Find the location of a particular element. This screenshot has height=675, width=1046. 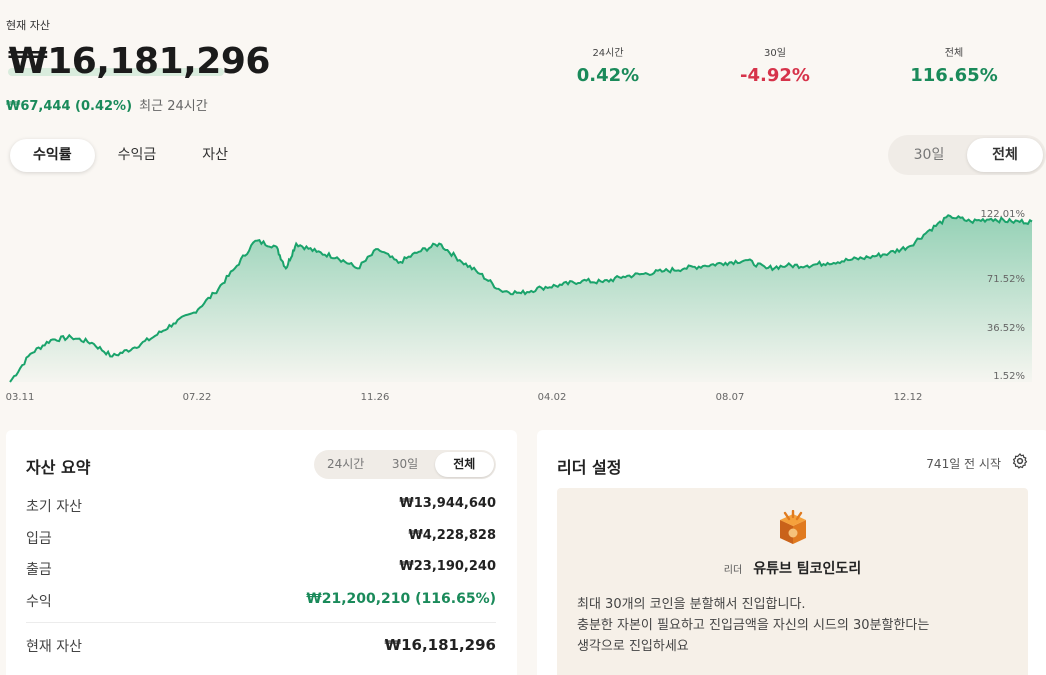

value-highlight is located at coordinates (116, 72).